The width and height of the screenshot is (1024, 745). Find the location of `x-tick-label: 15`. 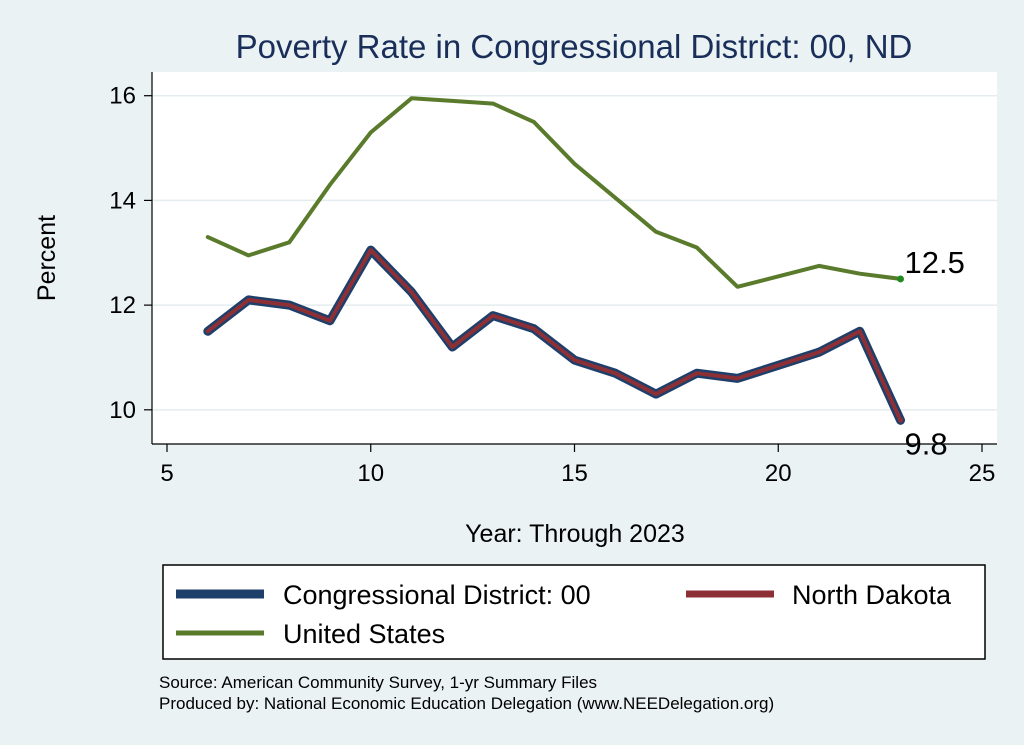

x-tick-label: 15 is located at coordinates (574, 473).